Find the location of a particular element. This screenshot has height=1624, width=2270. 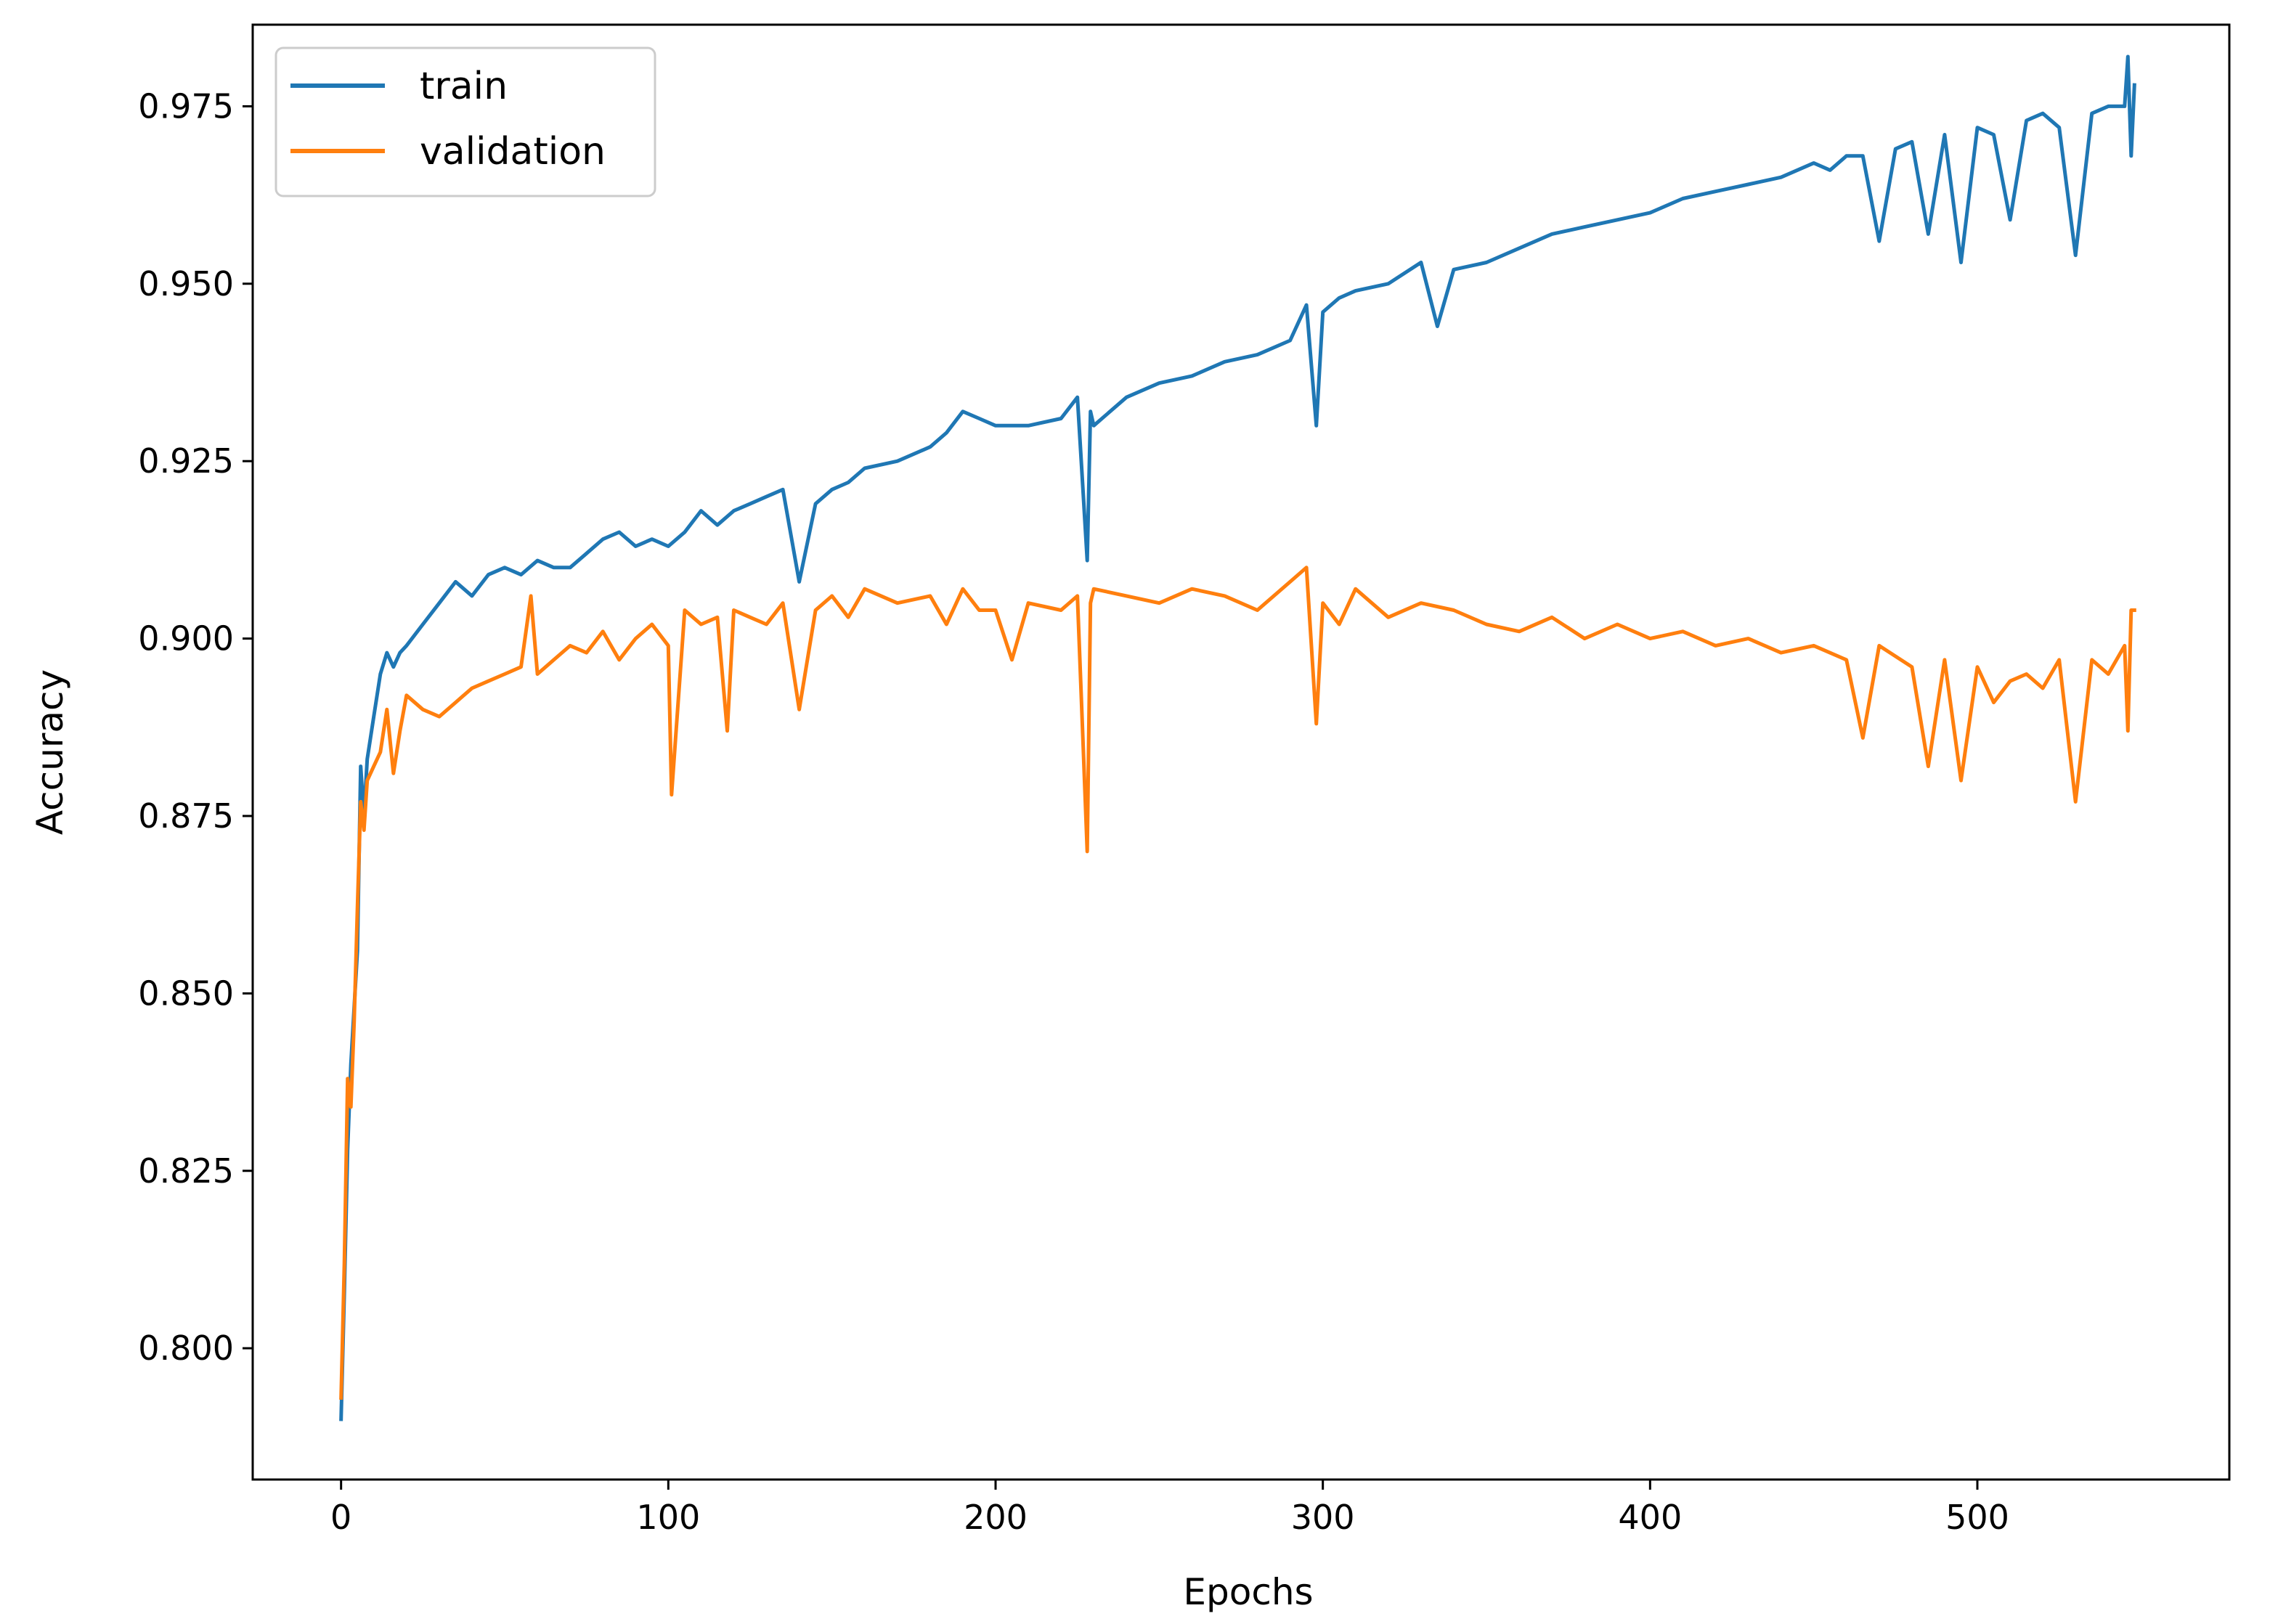

legend-label-train: train is located at coordinates (464, 87).